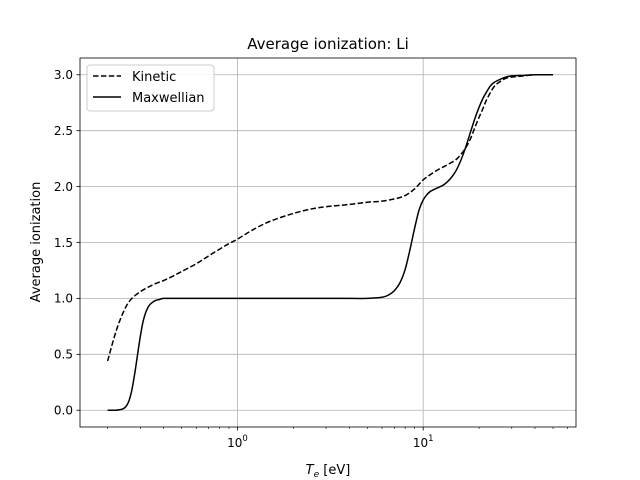  What do you see at coordinates (328, 44) in the screenshot?
I see `chart-title: Average ionization: Li` at bounding box center [328, 44].